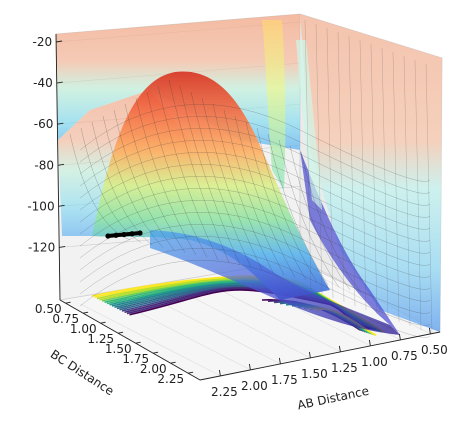 The height and width of the screenshot is (429, 467). What do you see at coordinates (329, 363) in the screenshot?
I see `ab-axis-ticks: 0.500.751.001.251.501.752.002.25` at bounding box center [329, 363].